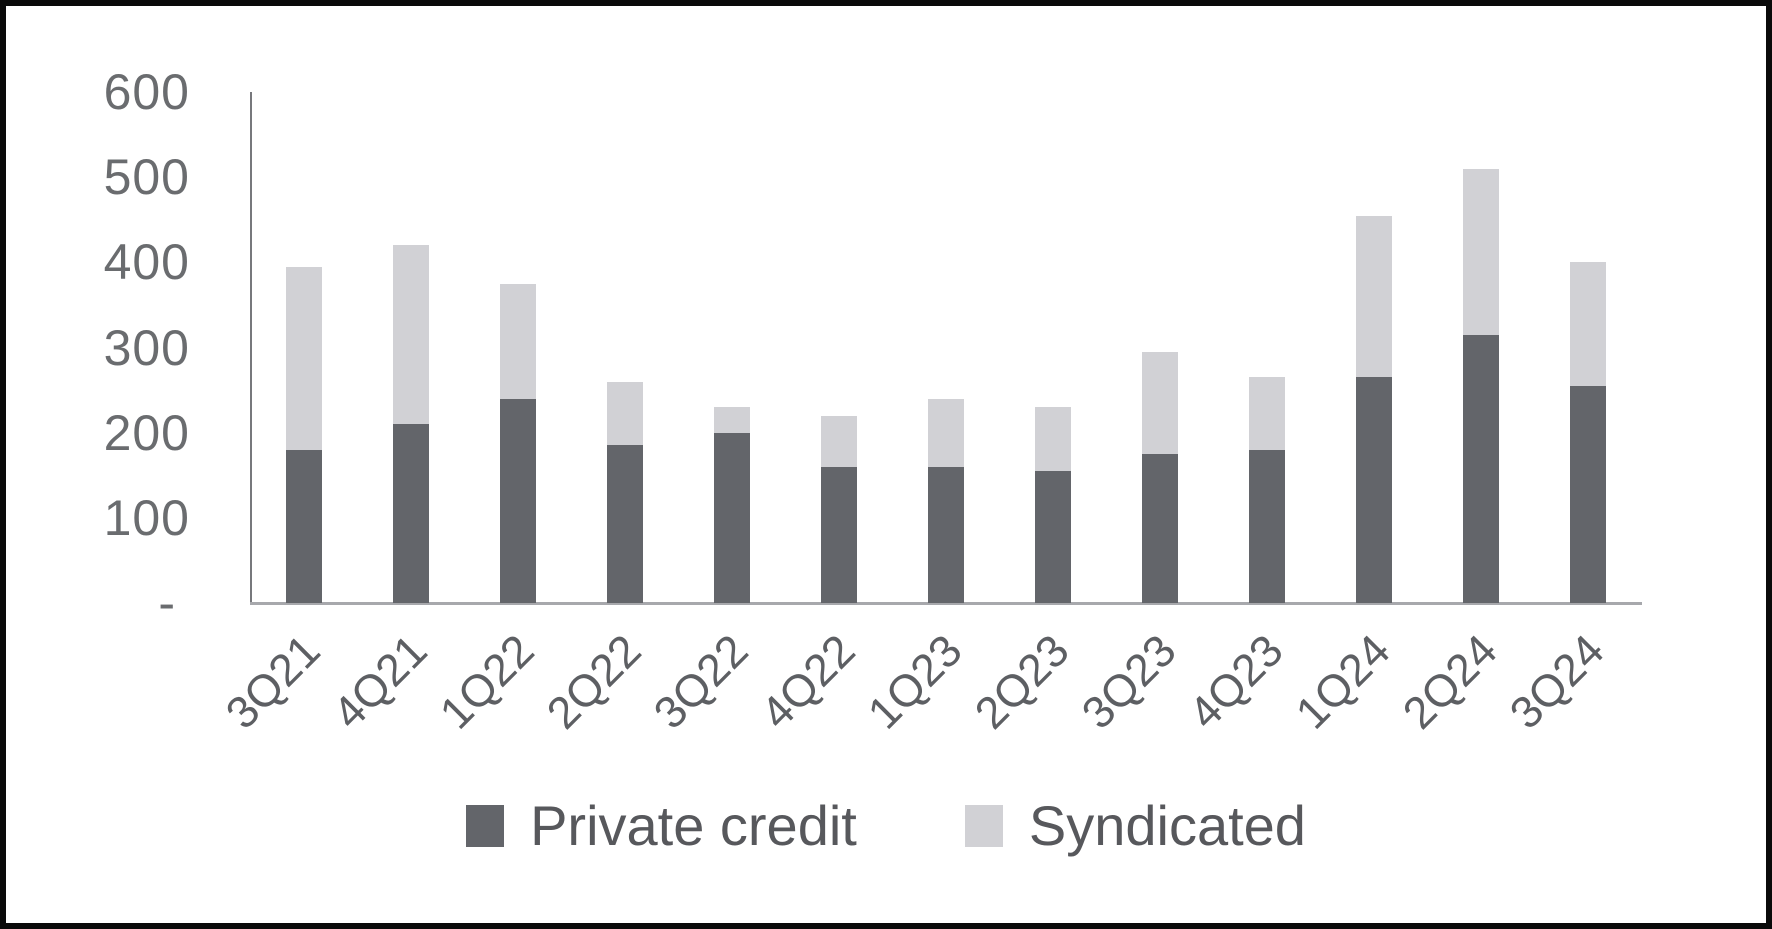 This screenshot has height=929, width=1772. I want to click on legend-label-private-credit: Private credit, so click(693, 825).